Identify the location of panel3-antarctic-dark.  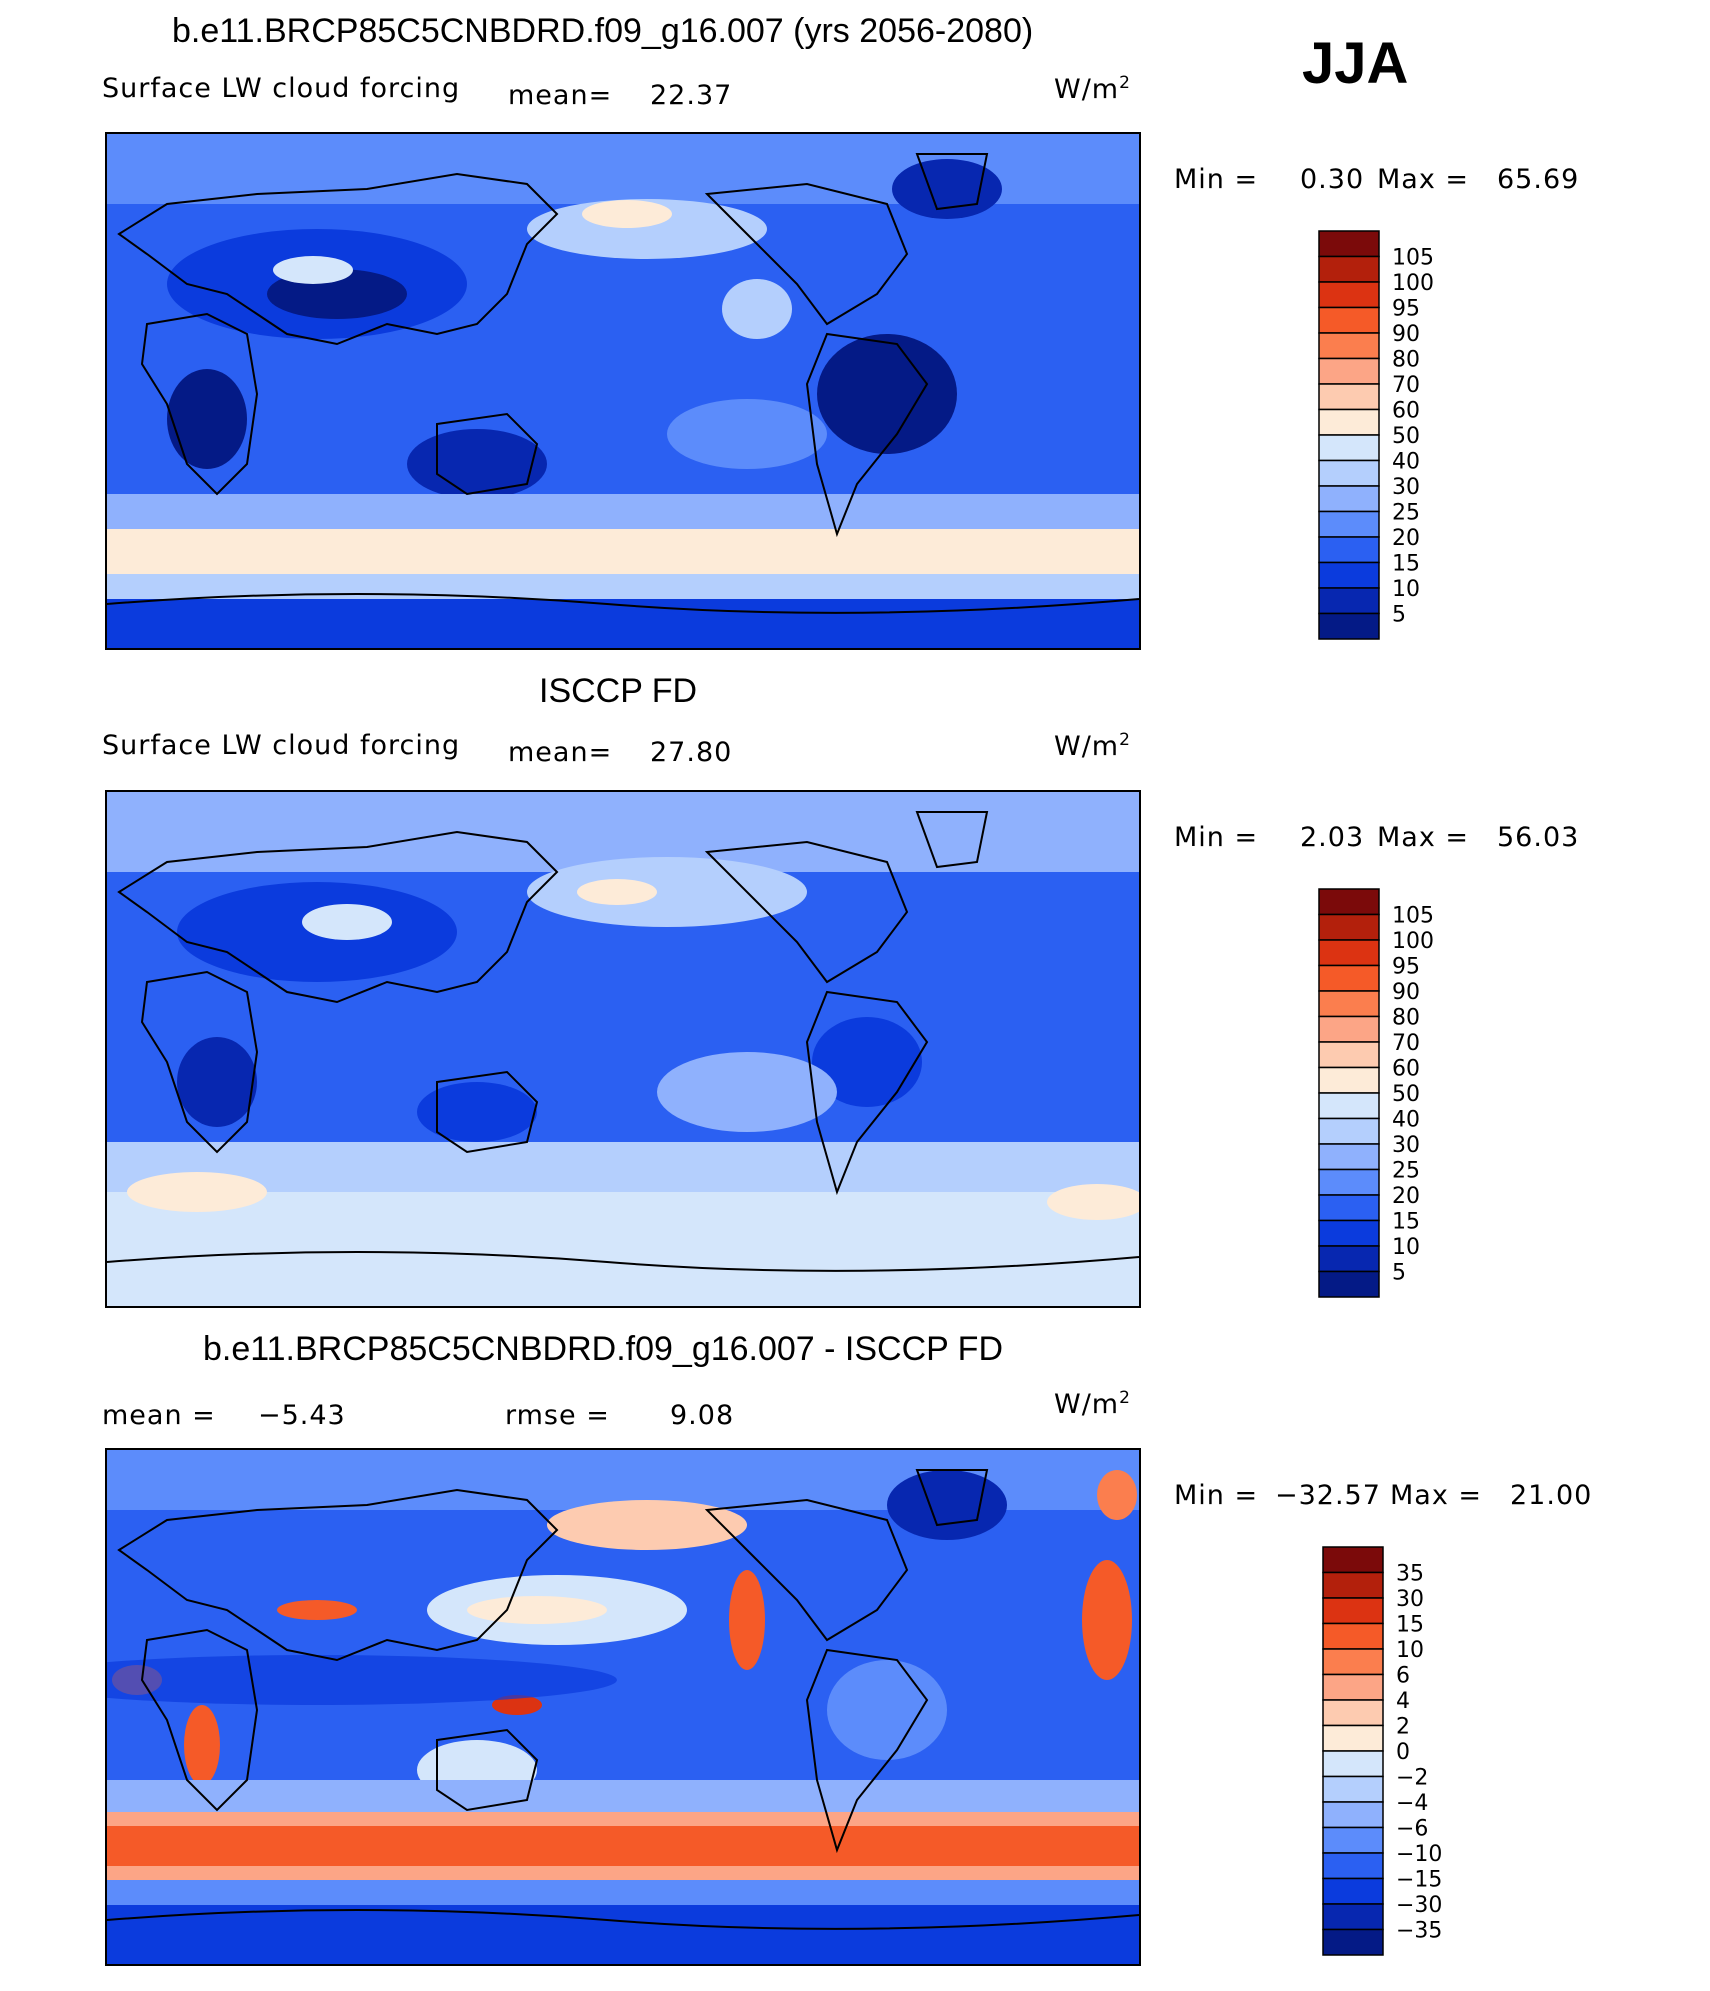
(623, 1934).